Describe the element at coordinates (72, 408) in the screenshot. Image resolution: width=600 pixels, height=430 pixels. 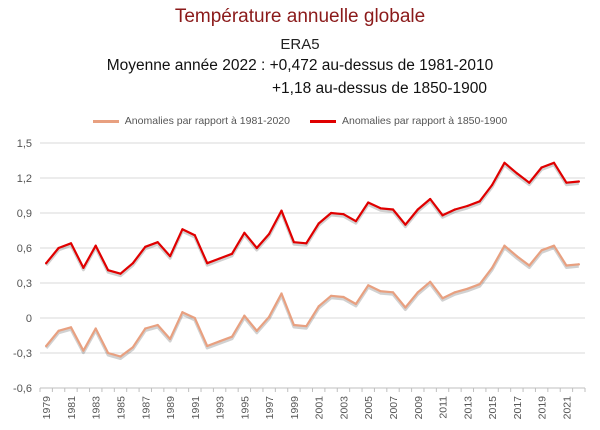
I see `x-tick-label: 1981` at that location.